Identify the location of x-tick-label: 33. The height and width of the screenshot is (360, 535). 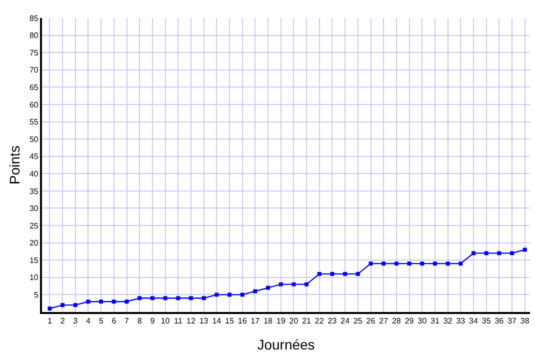
(461, 321).